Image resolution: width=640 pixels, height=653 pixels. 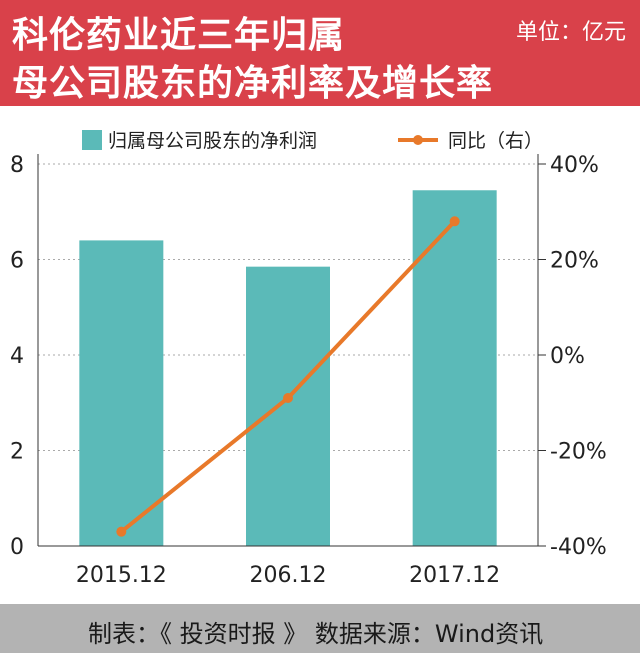 I want to click on y-left-tick-label: 4, so click(x=17, y=356).